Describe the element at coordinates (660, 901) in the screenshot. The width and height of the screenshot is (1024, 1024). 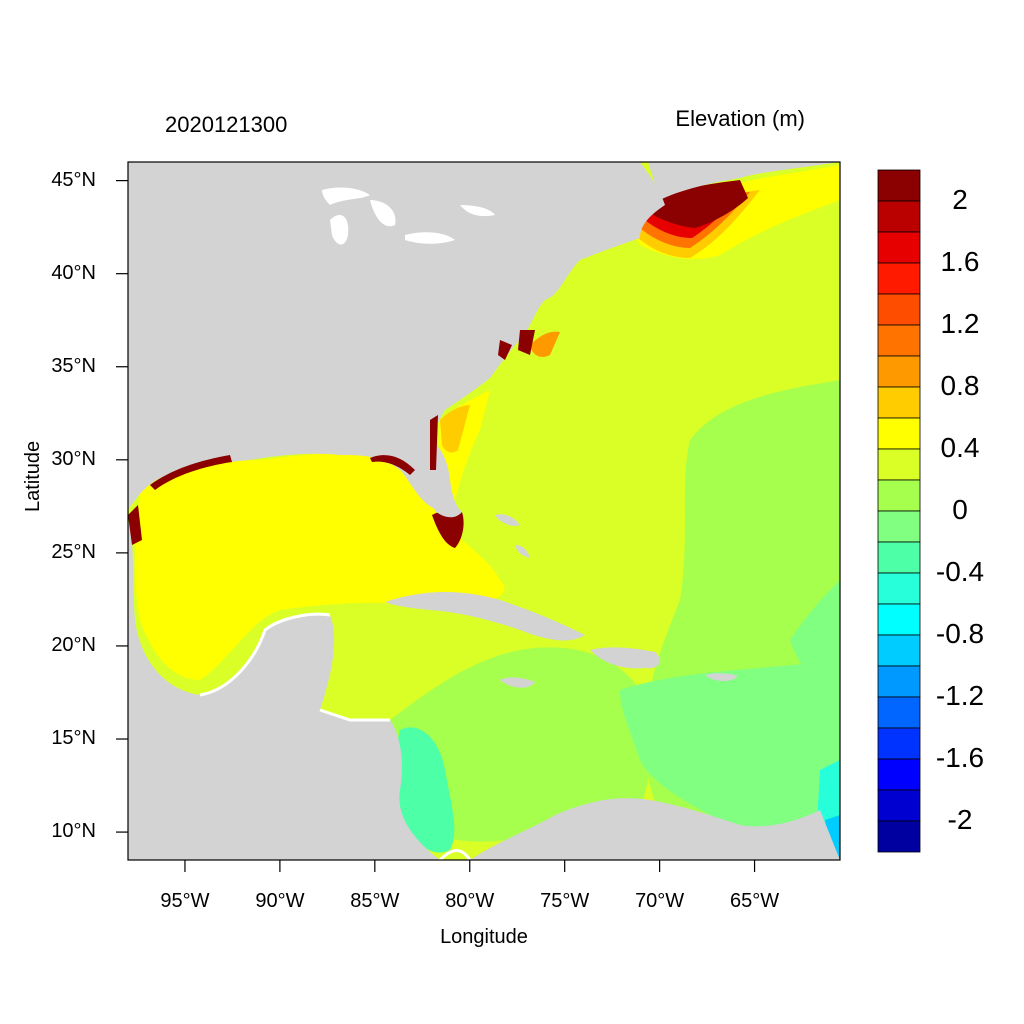
I see `x-tick-label: 70°W` at that location.